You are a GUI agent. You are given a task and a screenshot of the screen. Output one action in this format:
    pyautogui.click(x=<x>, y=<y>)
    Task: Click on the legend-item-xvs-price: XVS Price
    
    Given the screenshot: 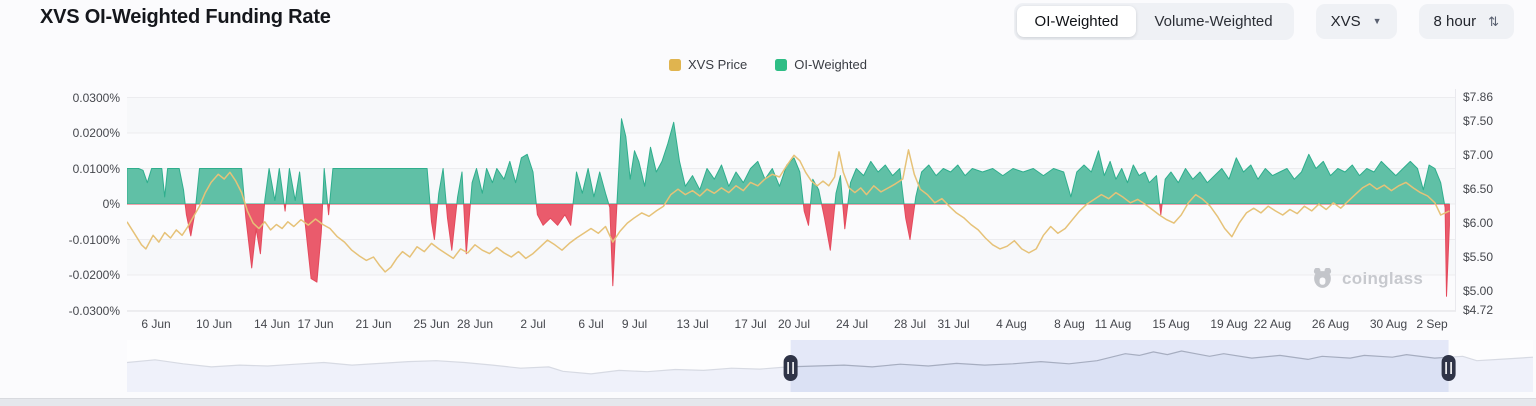 What is the action you would take?
    pyautogui.click(x=708, y=64)
    